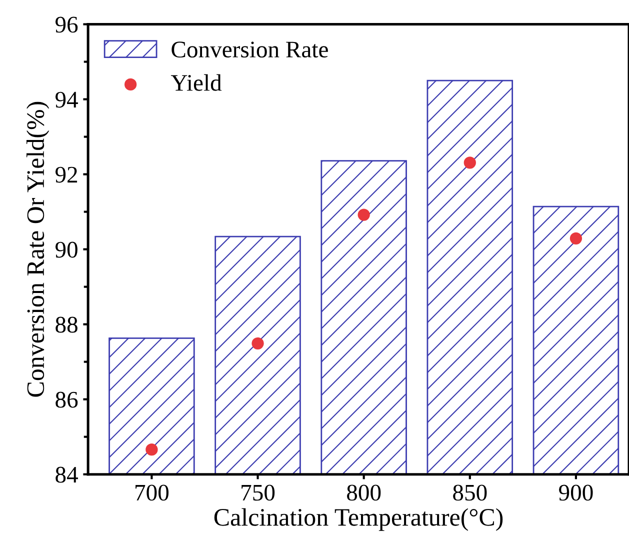 The height and width of the screenshot is (539, 629). Describe the element at coordinates (250, 50) in the screenshot. I see `legend-label: Conversion Rate` at that location.